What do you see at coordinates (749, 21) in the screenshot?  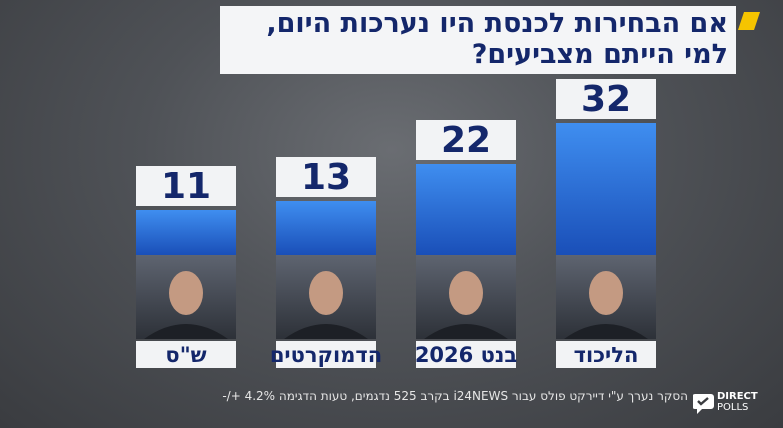 I see `title-accent-icon` at bounding box center [749, 21].